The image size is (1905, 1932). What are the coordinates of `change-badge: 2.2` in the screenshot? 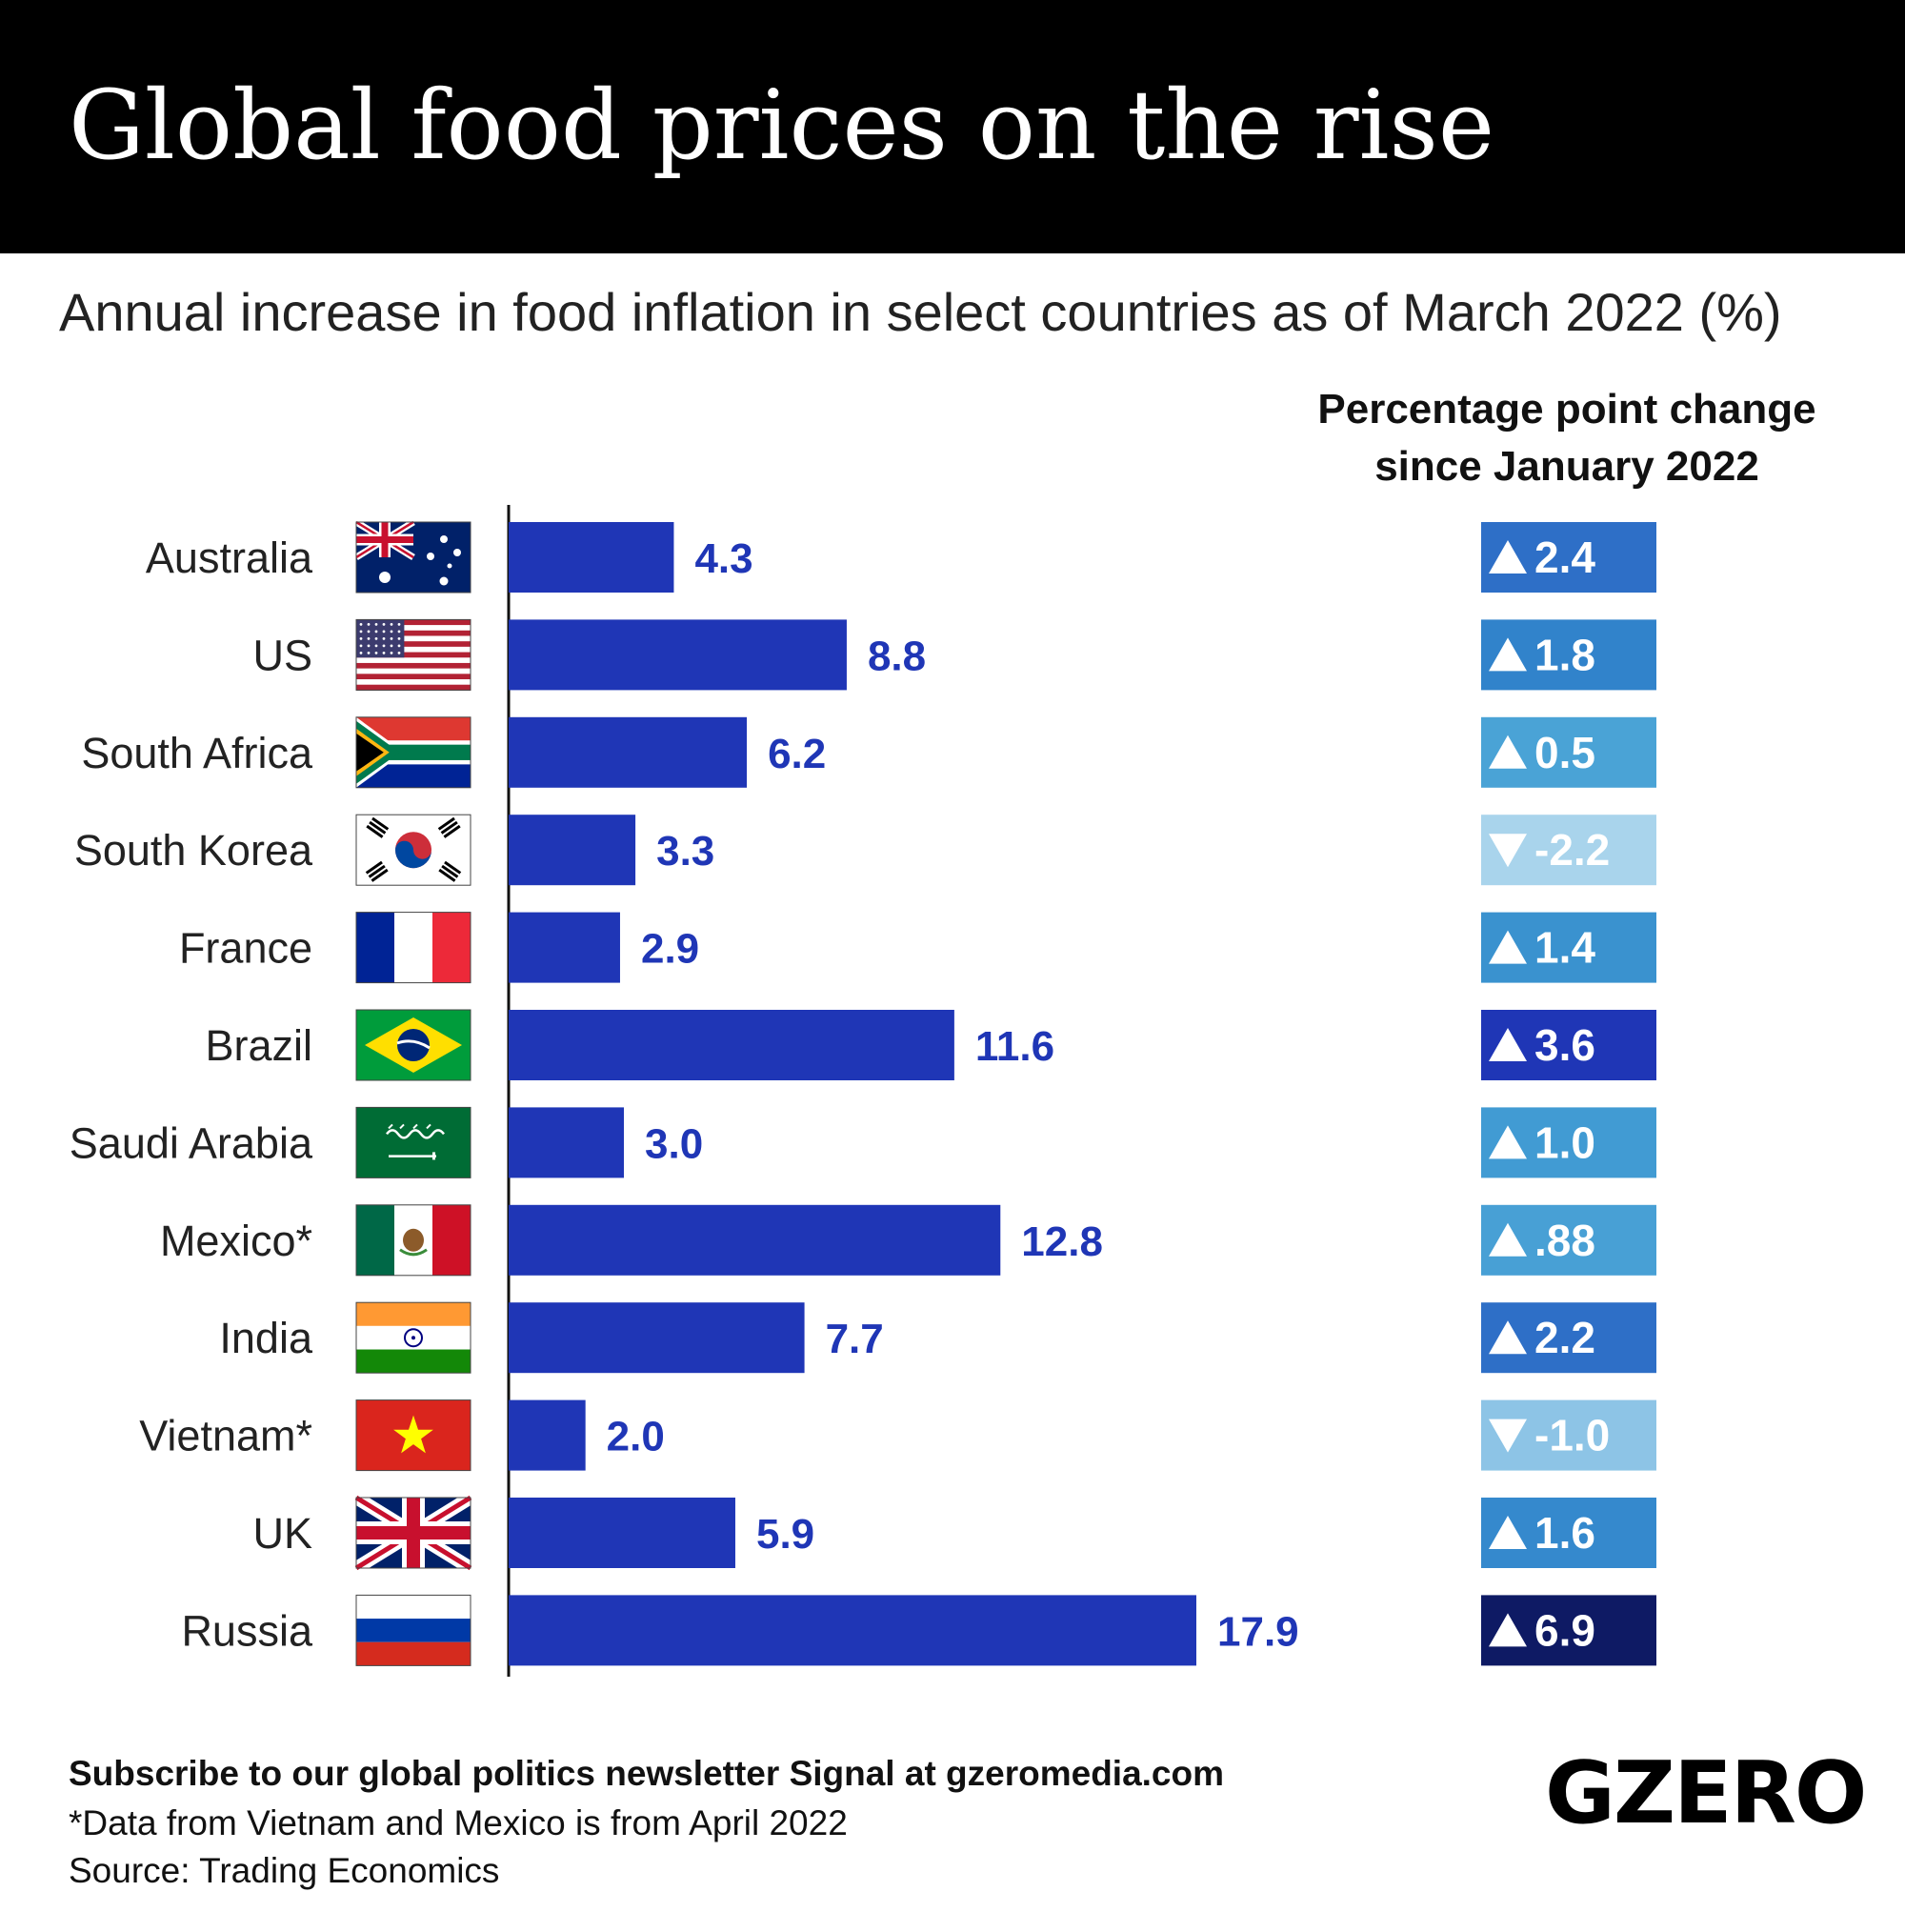 It's located at (1568, 1338).